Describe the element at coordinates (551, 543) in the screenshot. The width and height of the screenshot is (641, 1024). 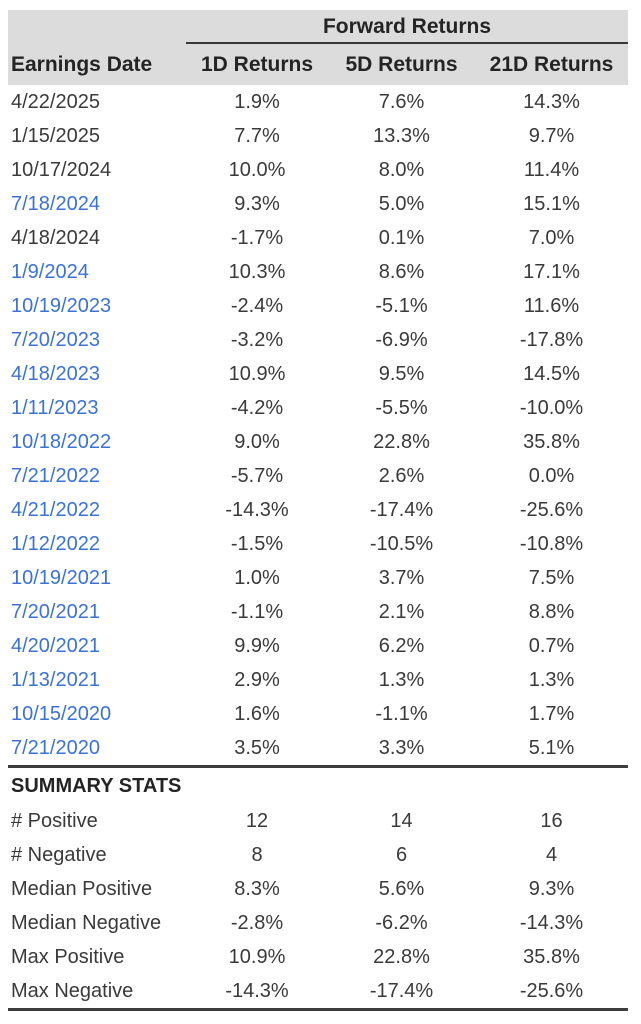
I see `21d-return-value: -10.8%` at that location.